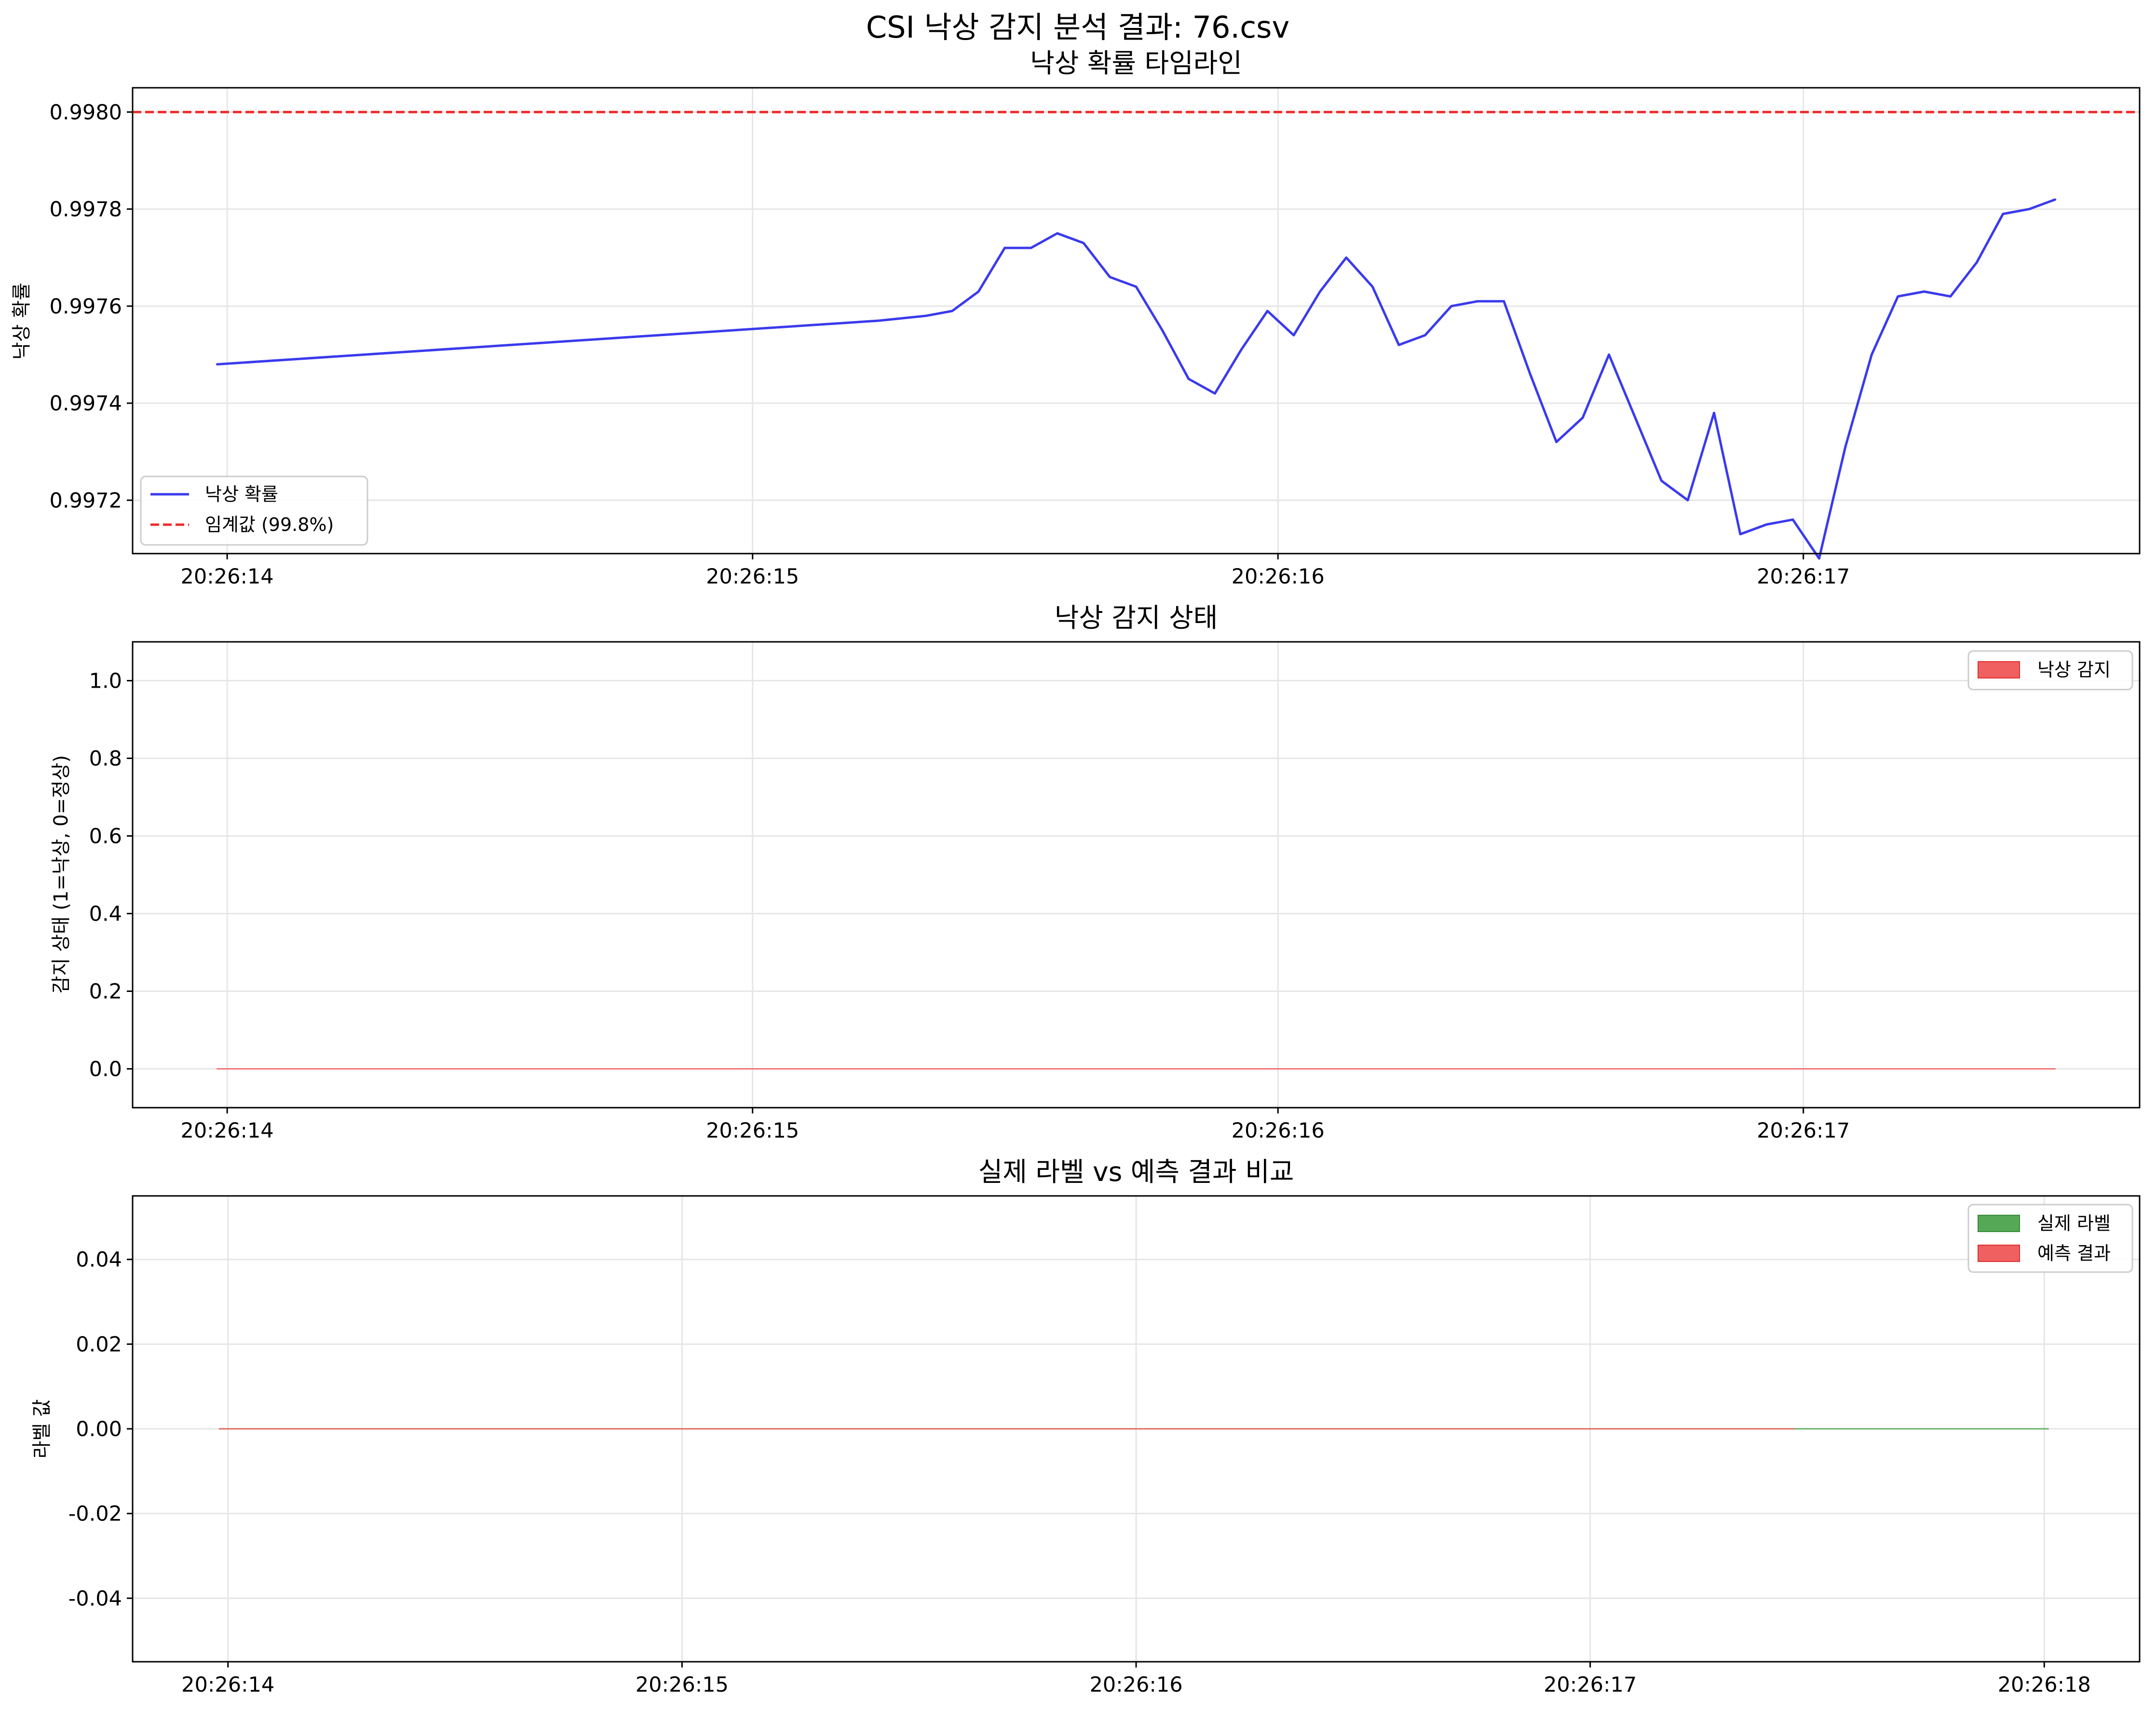 The height and width of the screenshot is (1709, 2156). I want to click on y-tick-label: 0.9978, so click(86, 210).